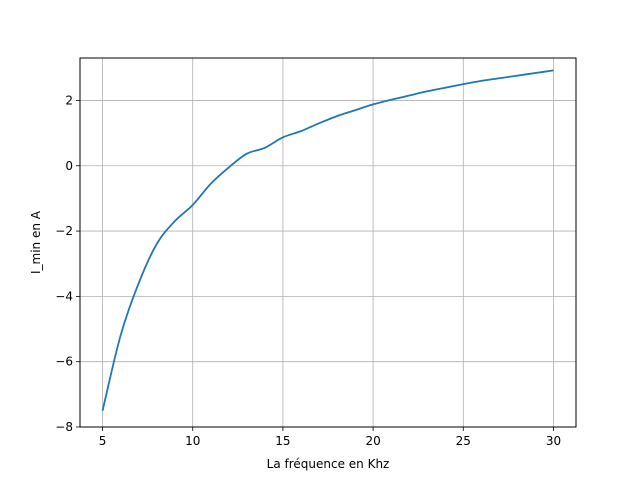 Image resolution: width=640 pixels, height=480 pixels. Describe the element at coordinates (463, 441) in the screenshot. I see `x-tick-label: 25` at that location.